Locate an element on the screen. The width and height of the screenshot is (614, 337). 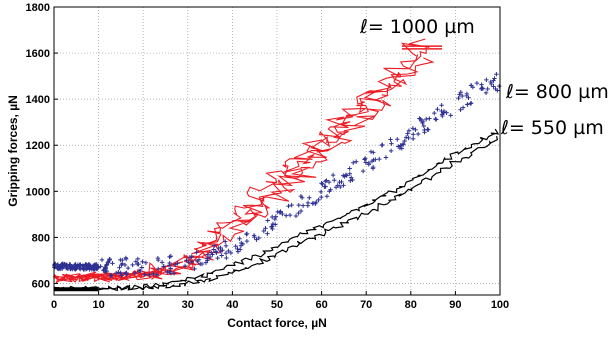
y-tick-label-2: 1000 is located at coordinates (38, 192).